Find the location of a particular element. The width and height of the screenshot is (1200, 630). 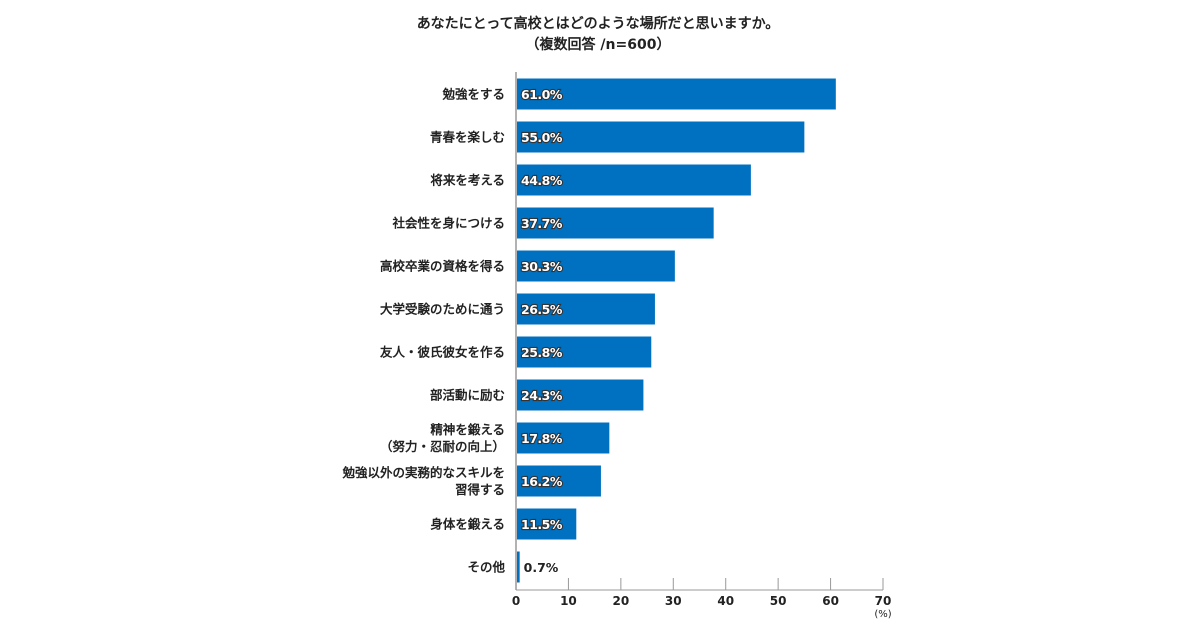

category-label: 高校卒業の資格を得る is located at coordinates (442, 266).